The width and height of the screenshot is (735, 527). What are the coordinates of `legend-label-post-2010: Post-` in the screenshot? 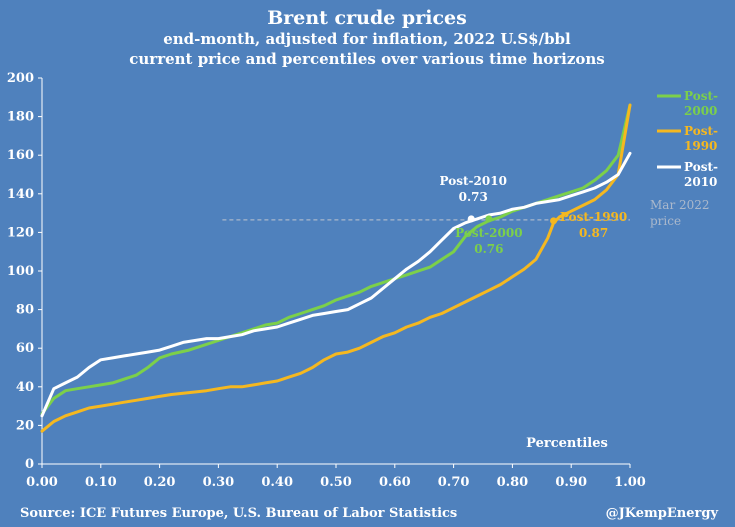 It's located at (701, 167).